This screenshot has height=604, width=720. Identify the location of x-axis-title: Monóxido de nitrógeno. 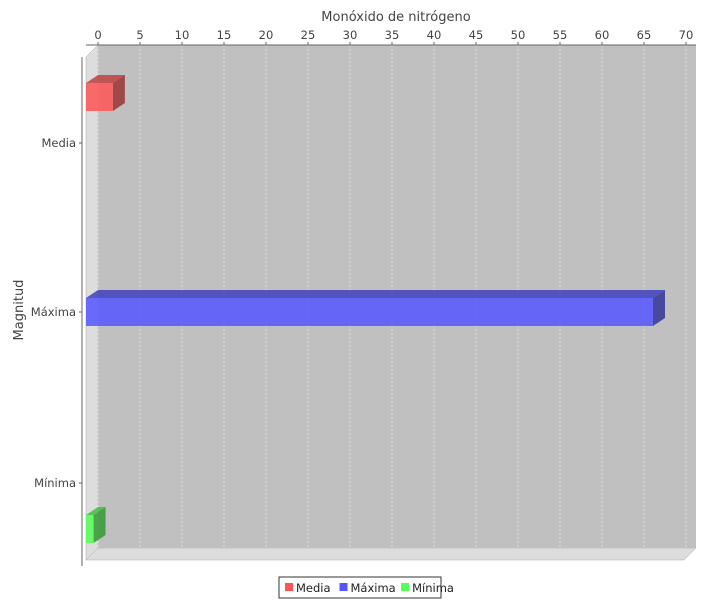
(395, 17).